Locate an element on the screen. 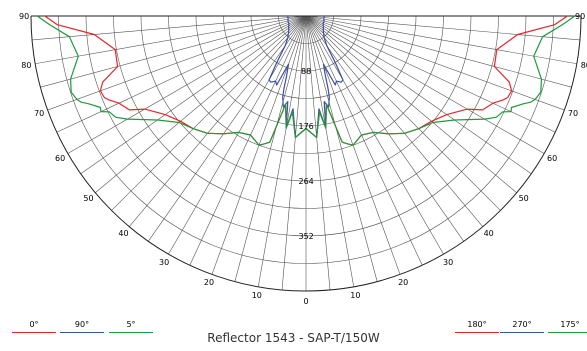 The height and width of the screenshot is (351, 587). legend-label: 270° is located at coordinates (522, 324).